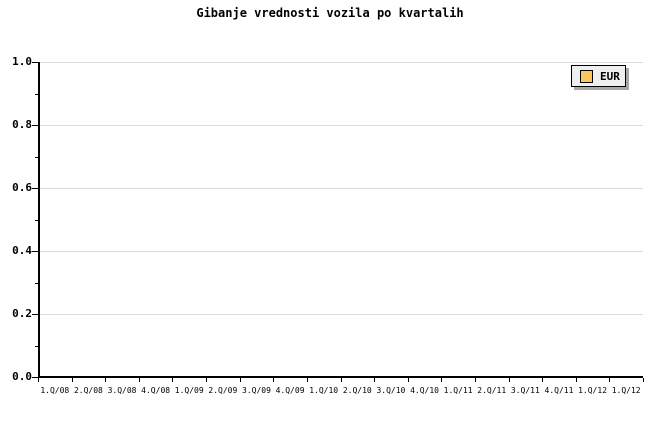  What do you see at coordinates (610, 76) in the screenshot?
I see `legend-label: EUR` at bounding box center [610, 76].